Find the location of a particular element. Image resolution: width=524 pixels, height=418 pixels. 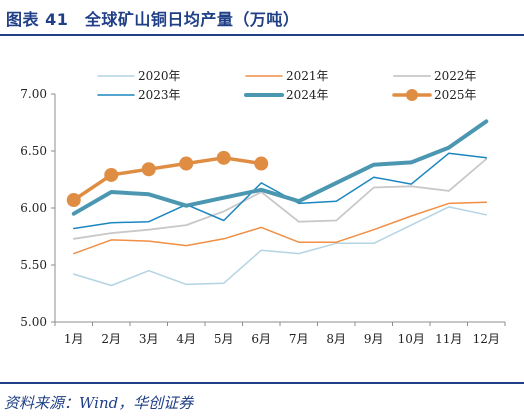

y-tick-label: 5.50 is located at coordinates (33, 265).